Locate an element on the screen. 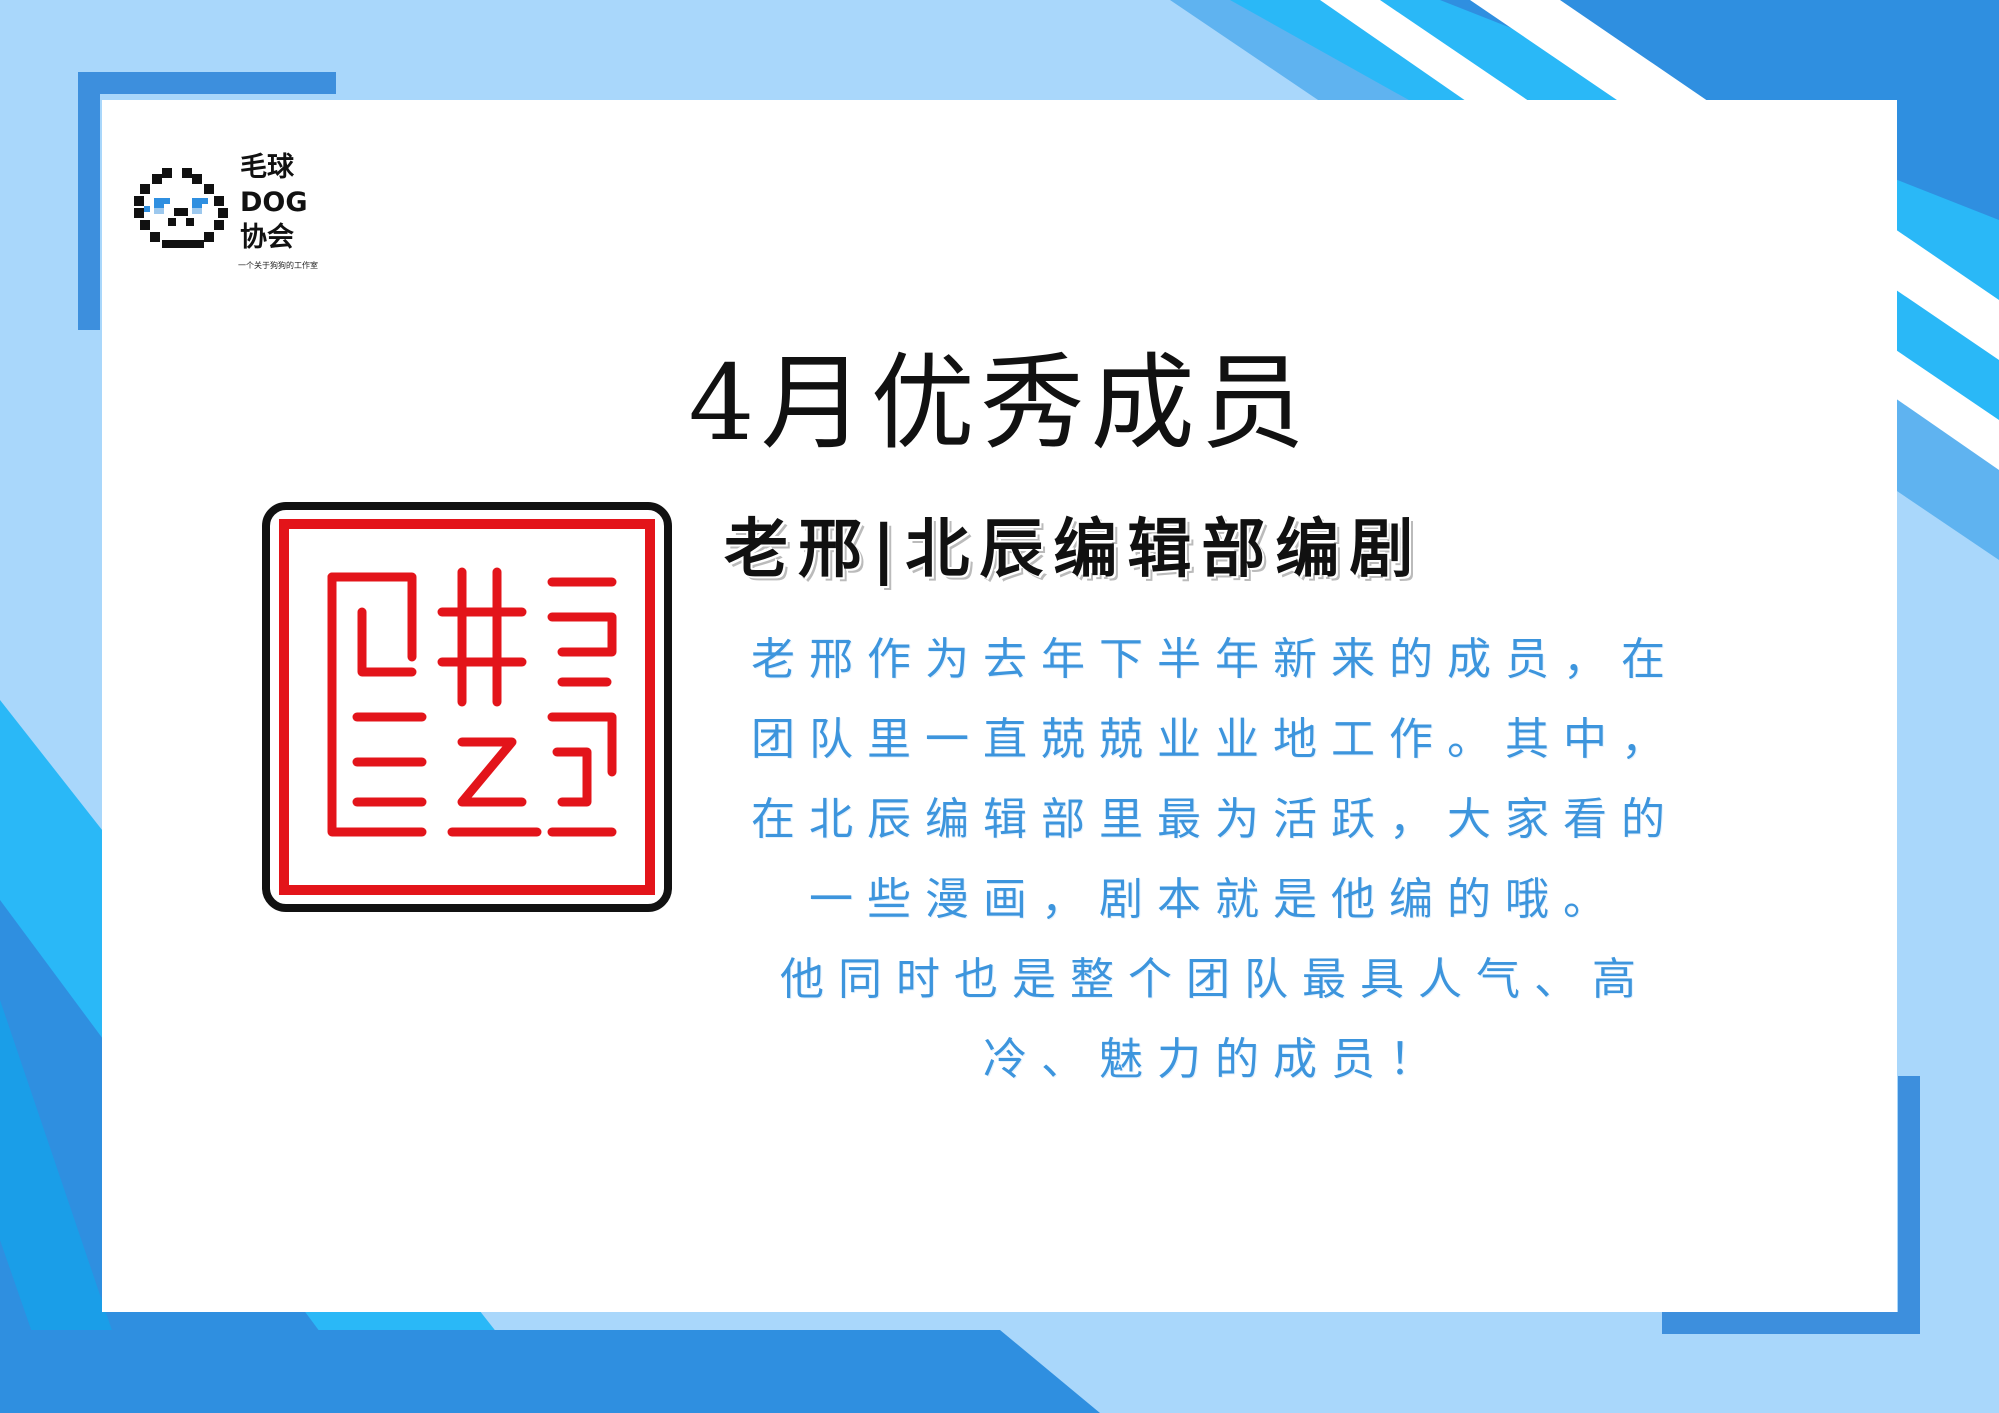 The height and width of the screenshot is (1413, 1999). description-paragraph-2: 他同时也是整个团队最具人气、高冷、魅力的成员！ is located at coordinates (1215, 1020).